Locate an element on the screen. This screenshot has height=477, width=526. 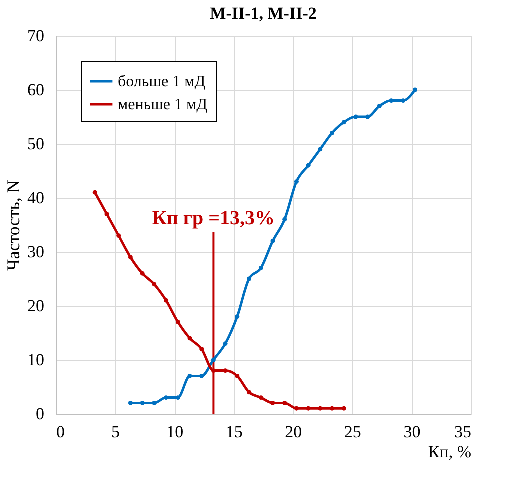
x-tick-label: 10 is located at coordinates (175, 432).